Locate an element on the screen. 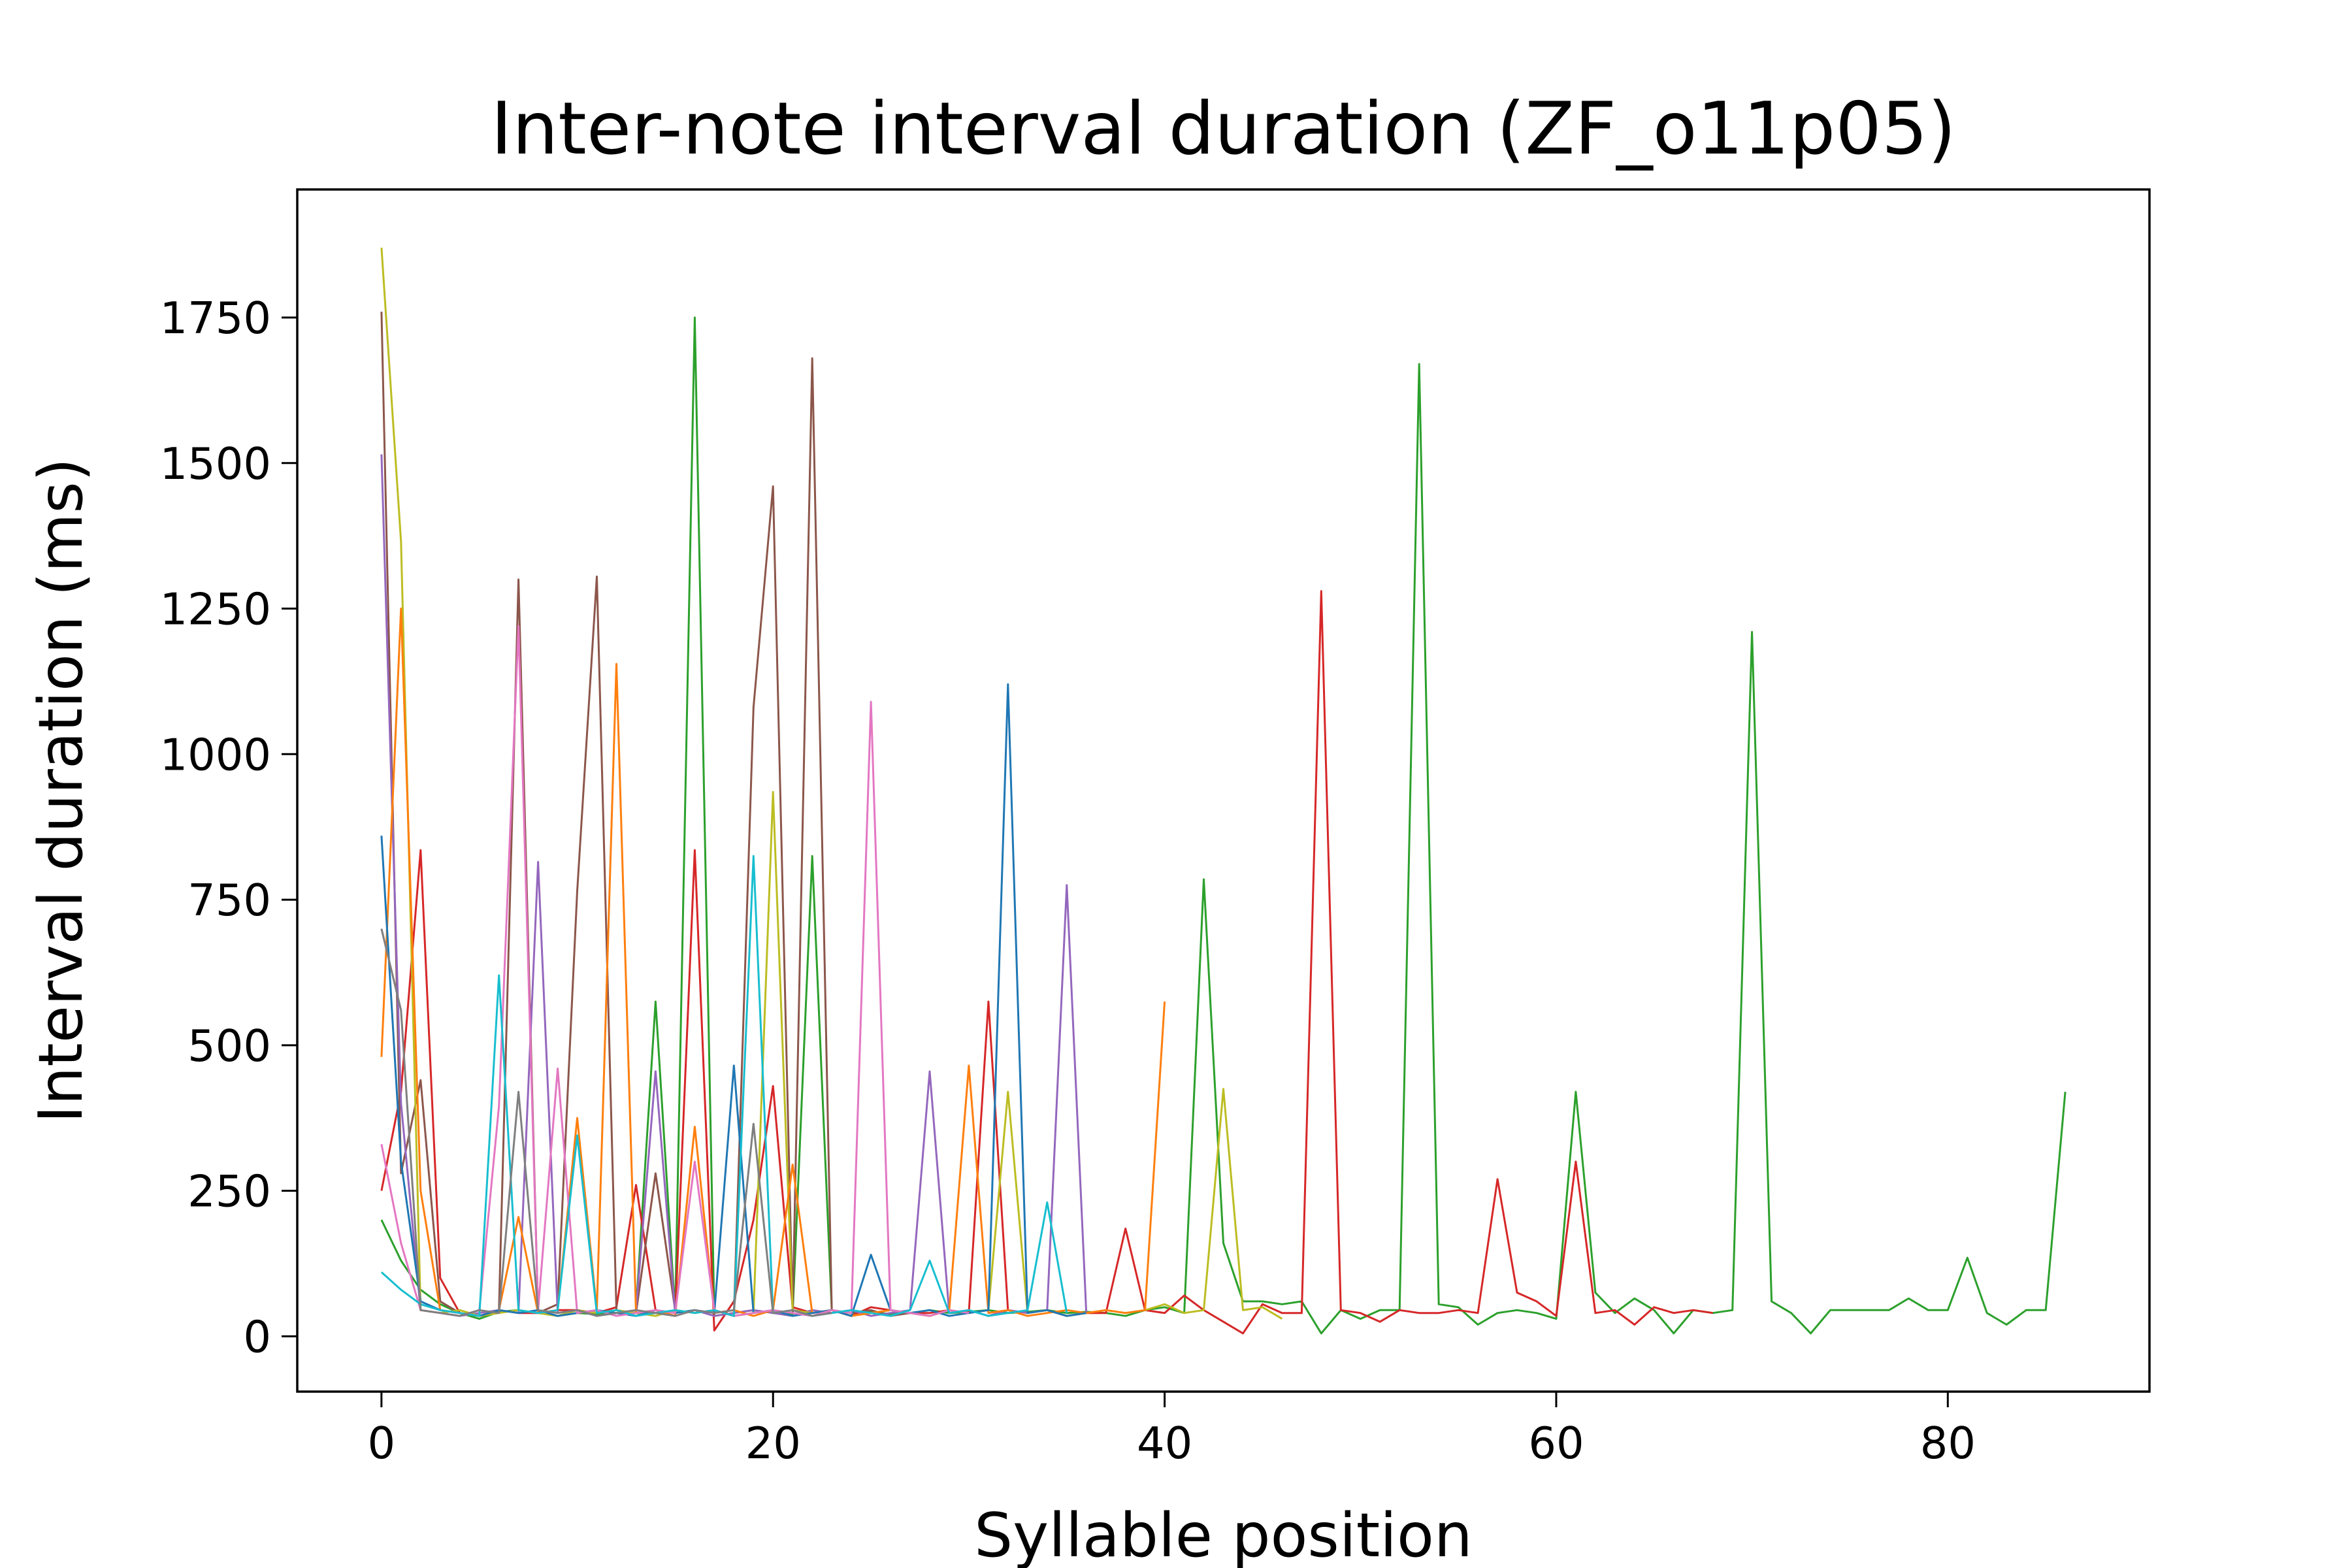 This screenshot has width=2352, height=1568. chart-title: Inter-note interval duration (ZF_o11p05) is located at coordinates (1223, 129).